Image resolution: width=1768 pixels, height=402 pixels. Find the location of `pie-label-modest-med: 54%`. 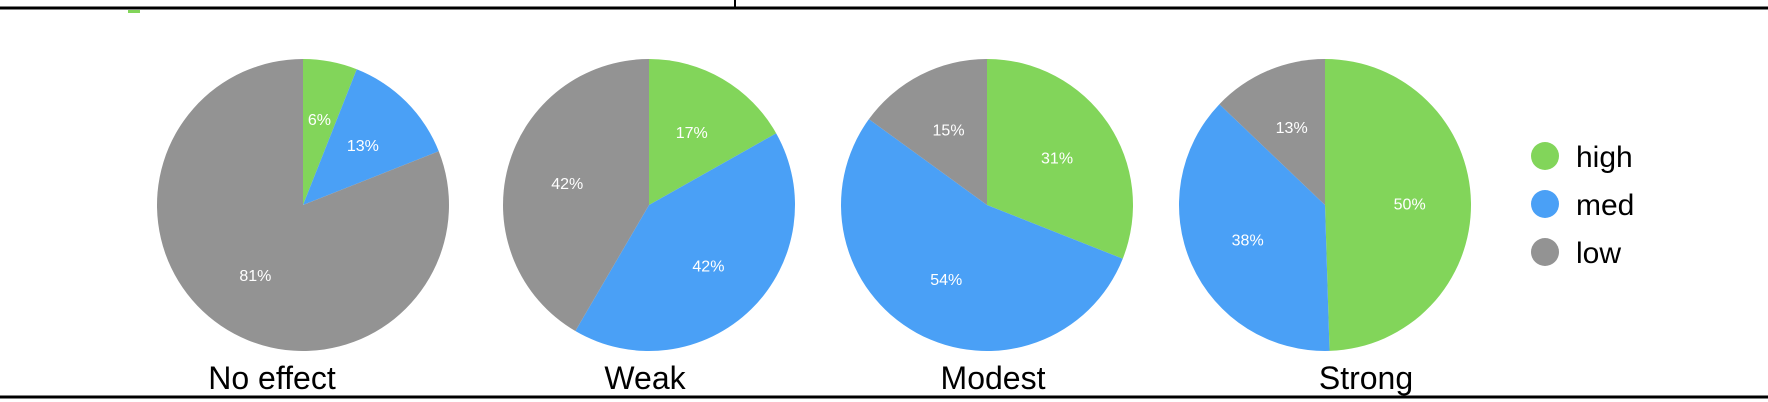

pie-label-modest-med: 54% is located at coordinates (946, 280).